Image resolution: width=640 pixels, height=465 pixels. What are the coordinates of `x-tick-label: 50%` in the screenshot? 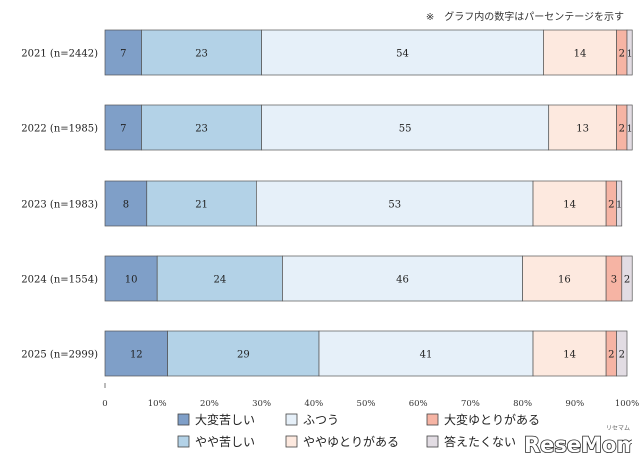 It's located at (366, 404).